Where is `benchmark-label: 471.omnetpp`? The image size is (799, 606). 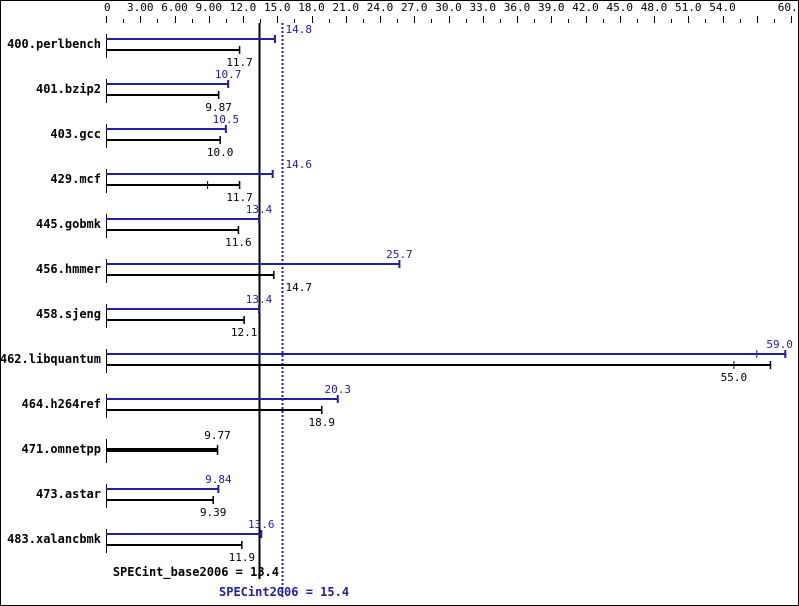 benchmark-label: 471.omnetpp is located at coordinates (61, 449).